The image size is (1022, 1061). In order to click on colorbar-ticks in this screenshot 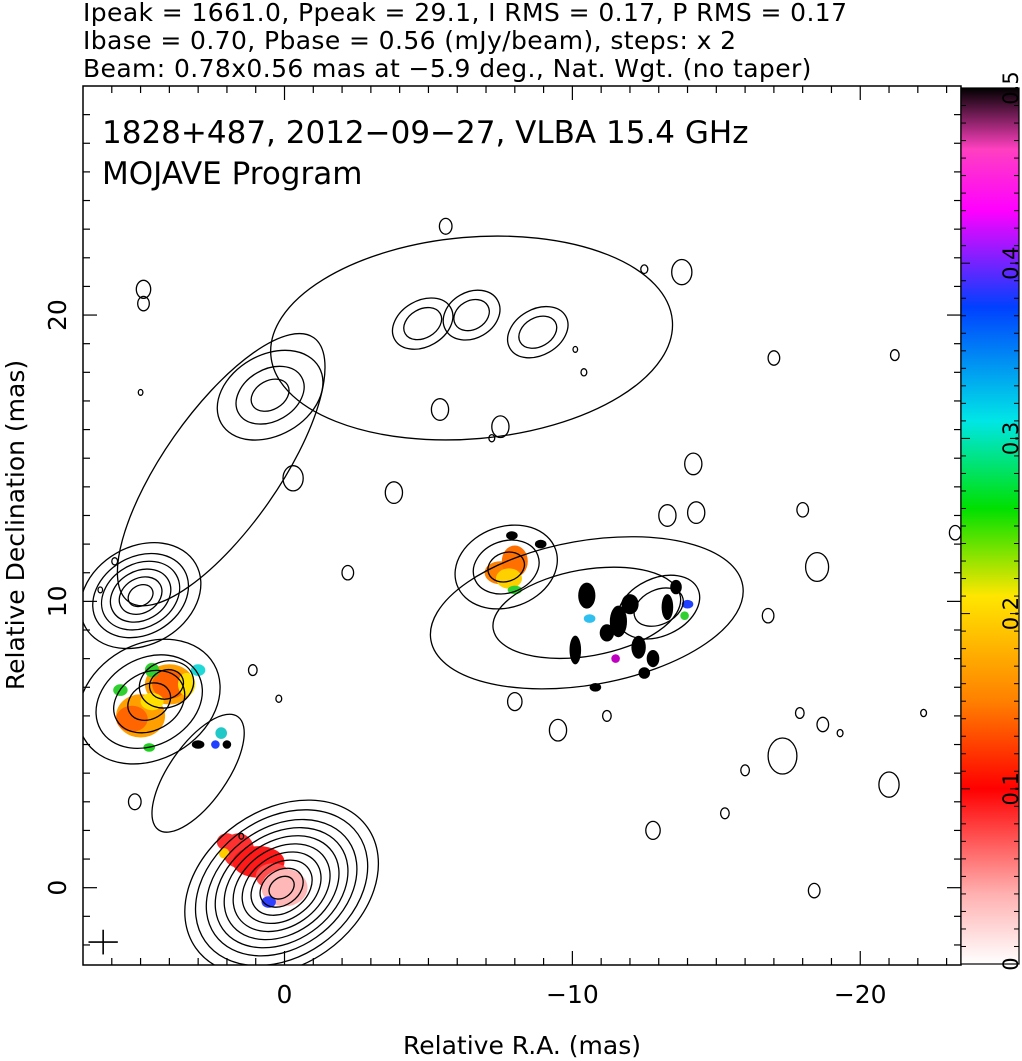, I will do `click(990, 526)`.